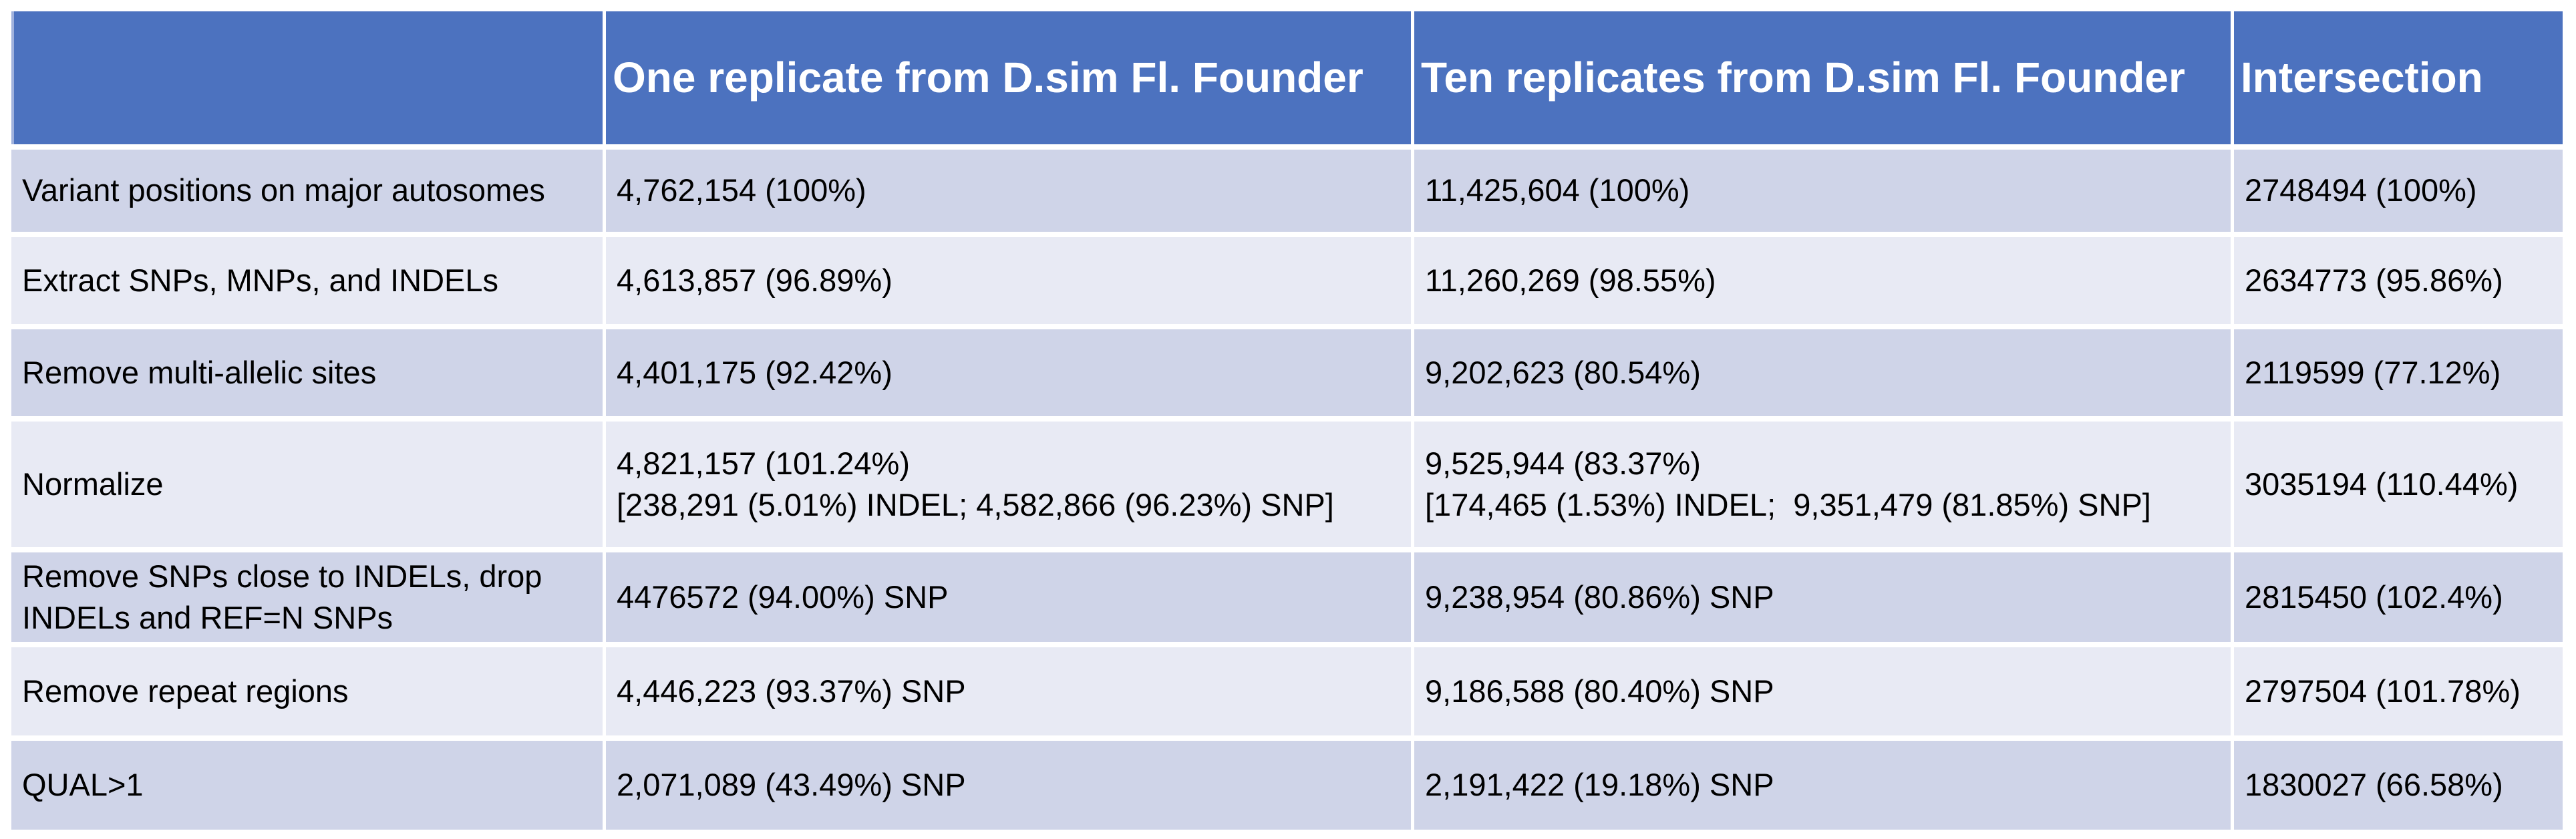  Describe the element at coordinates (1008, 597) in the screenshot. I see `value-cell: 4476572 (94.00%) SNP` at that location.